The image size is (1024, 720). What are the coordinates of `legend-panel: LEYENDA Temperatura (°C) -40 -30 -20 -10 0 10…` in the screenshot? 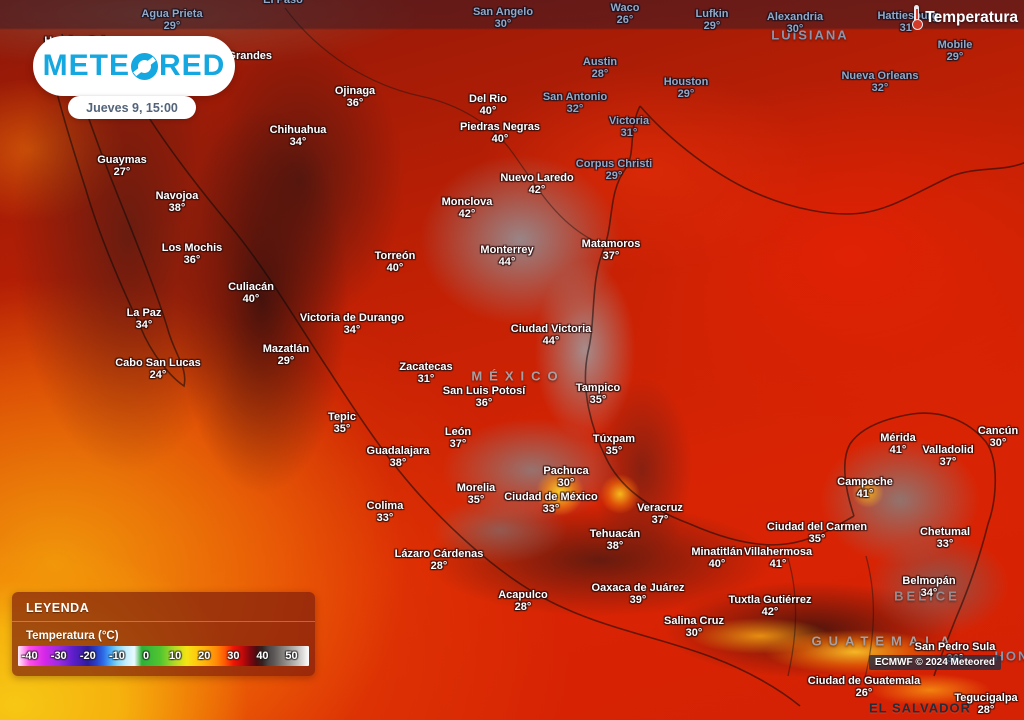 It's located at (163, 634).